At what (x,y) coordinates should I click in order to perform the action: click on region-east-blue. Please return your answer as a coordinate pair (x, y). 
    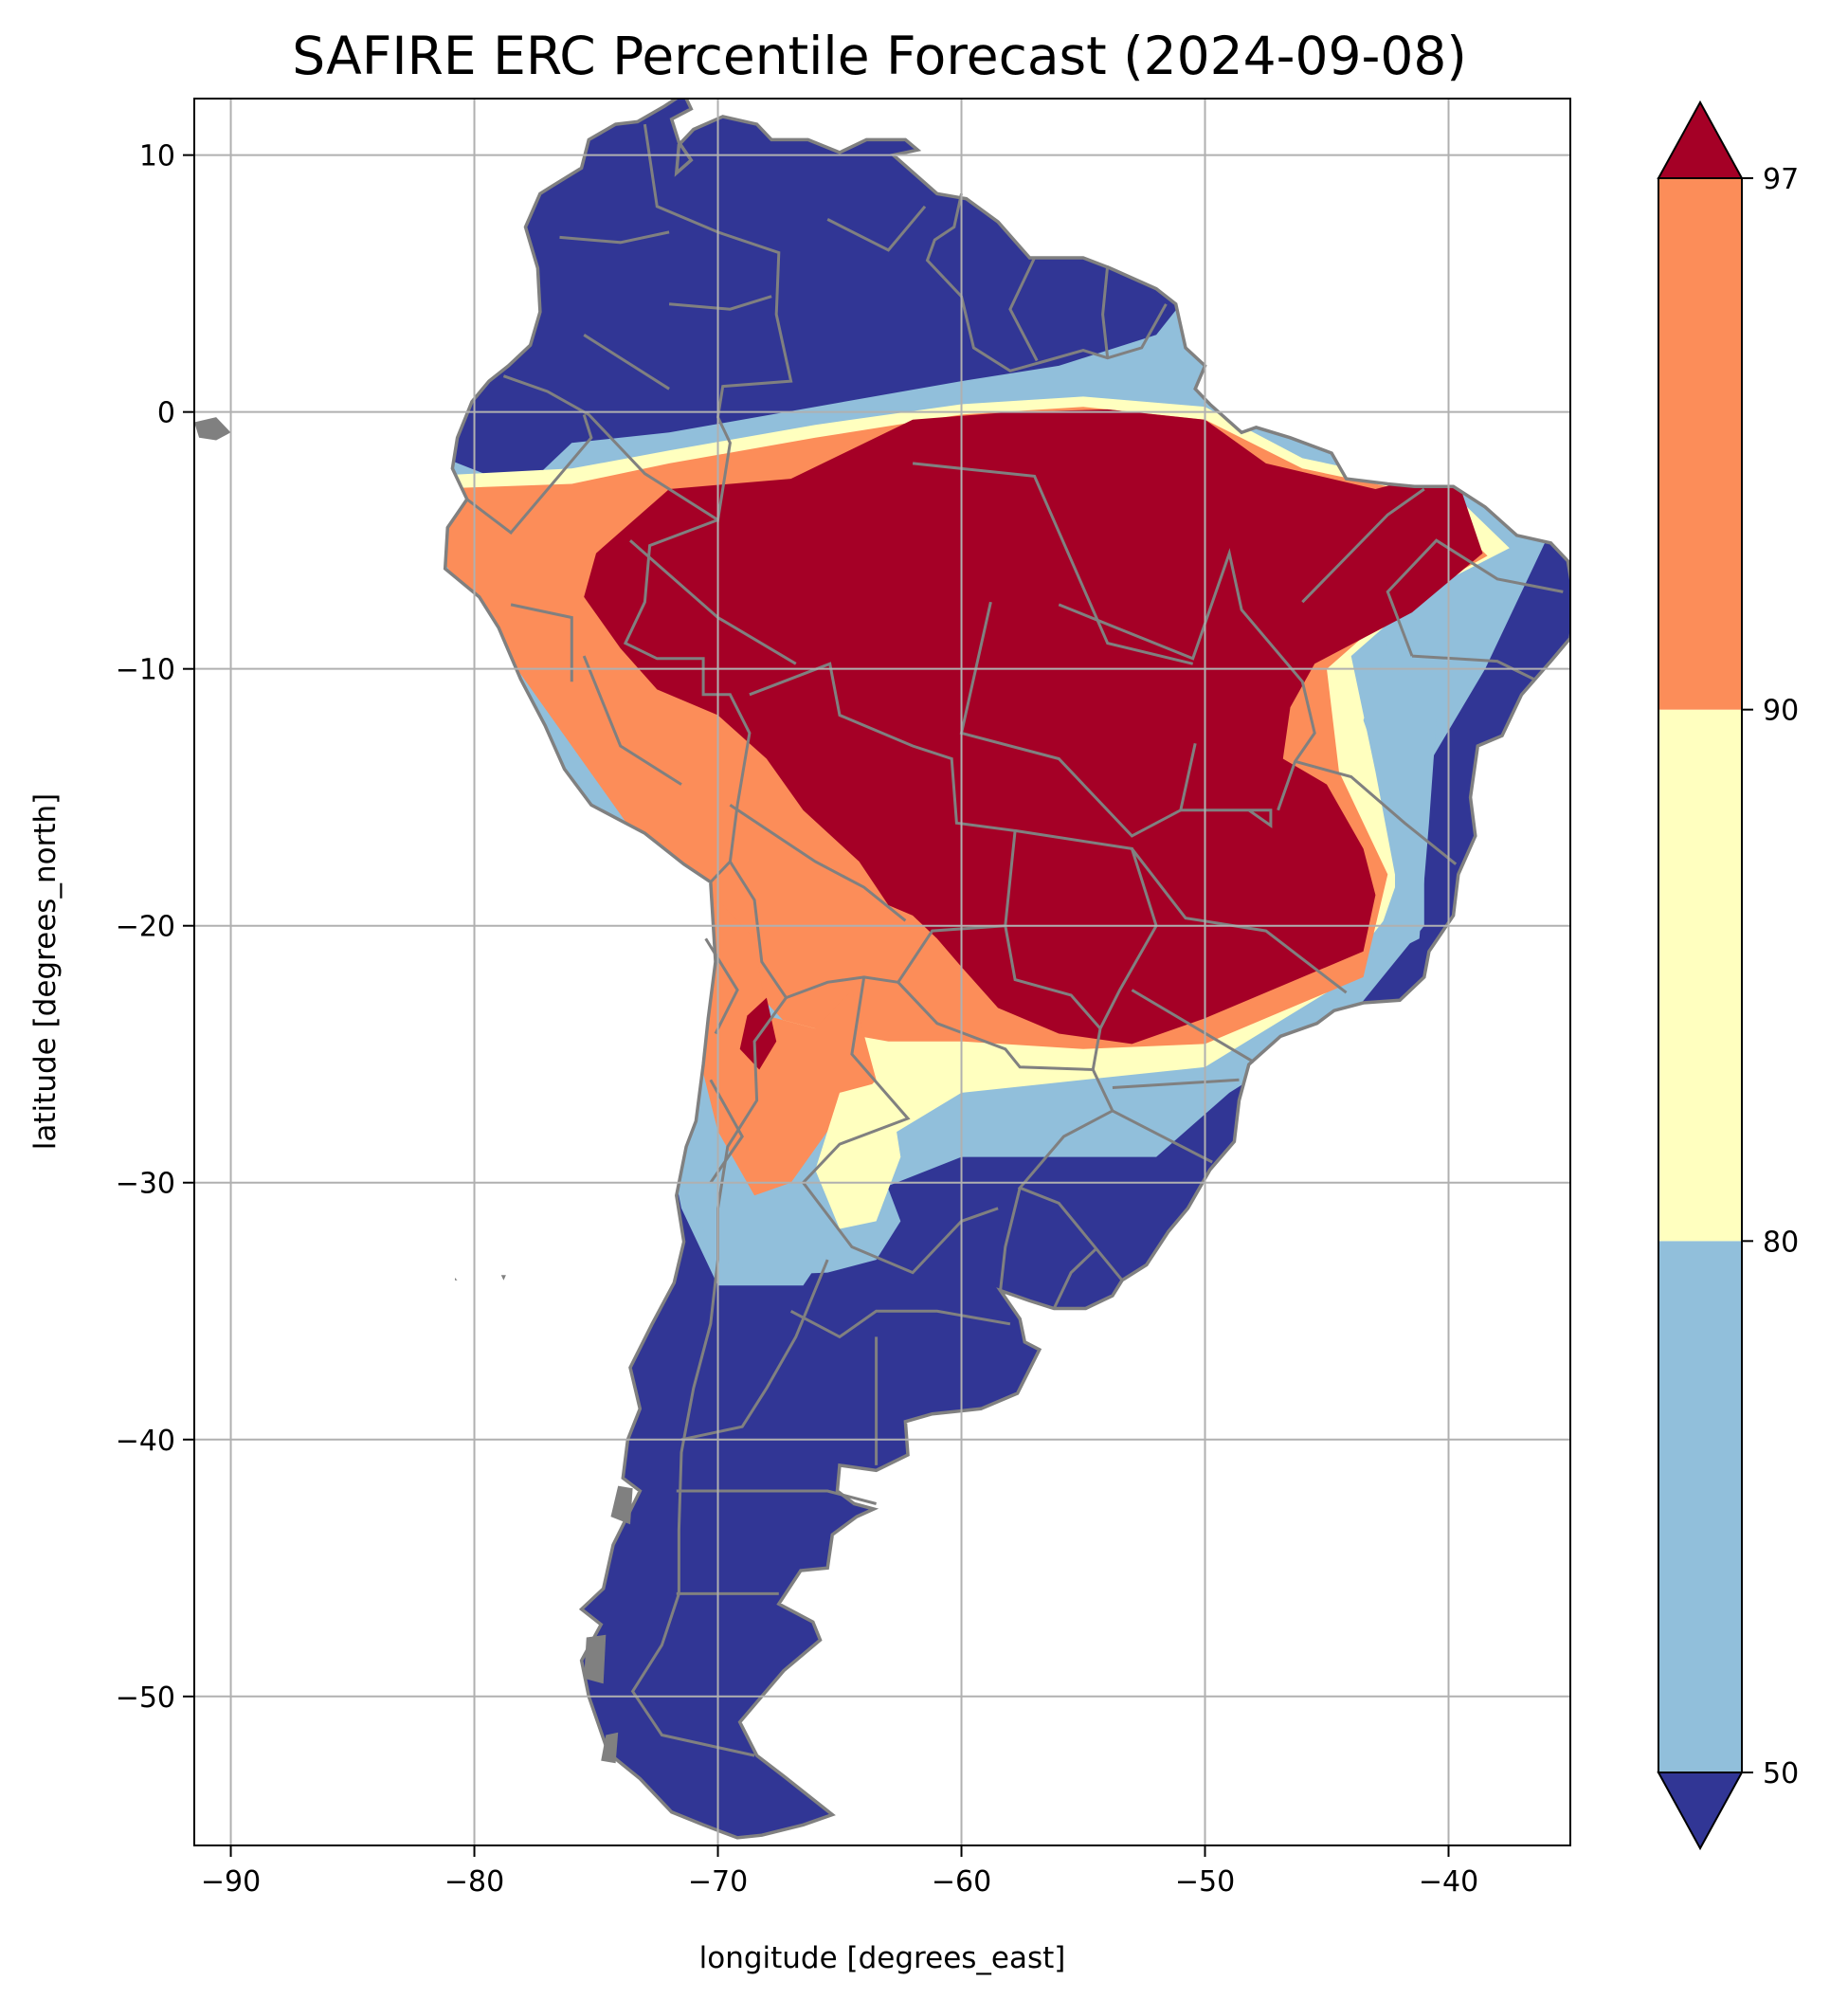
    Looking at the image, I should click on (1400, 804).